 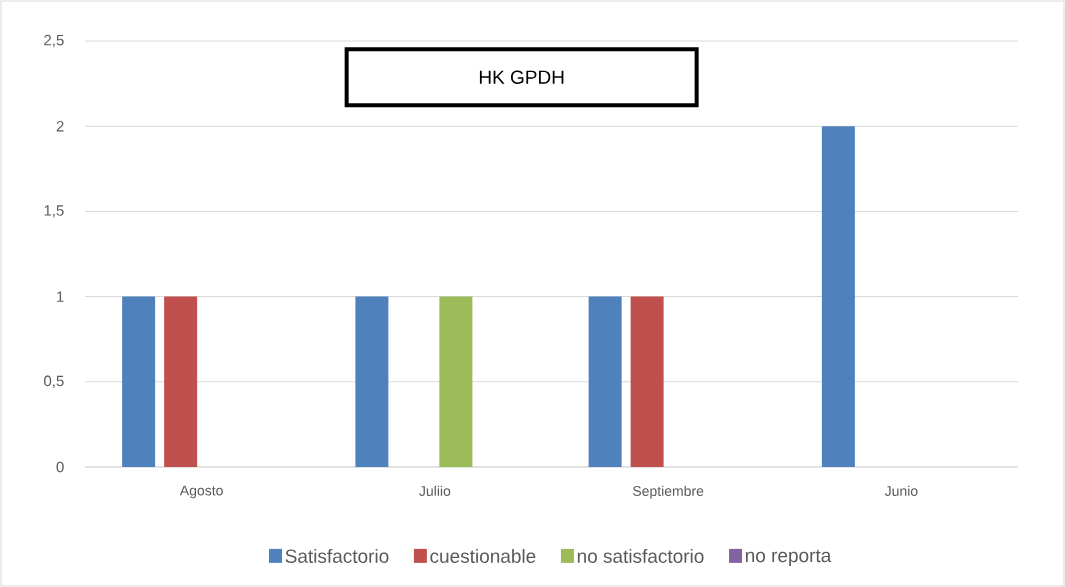 What do you see at coordinates (521, 77) in the screenshot?
I see `text: HK GPDH` at bounding box center [521, 77].